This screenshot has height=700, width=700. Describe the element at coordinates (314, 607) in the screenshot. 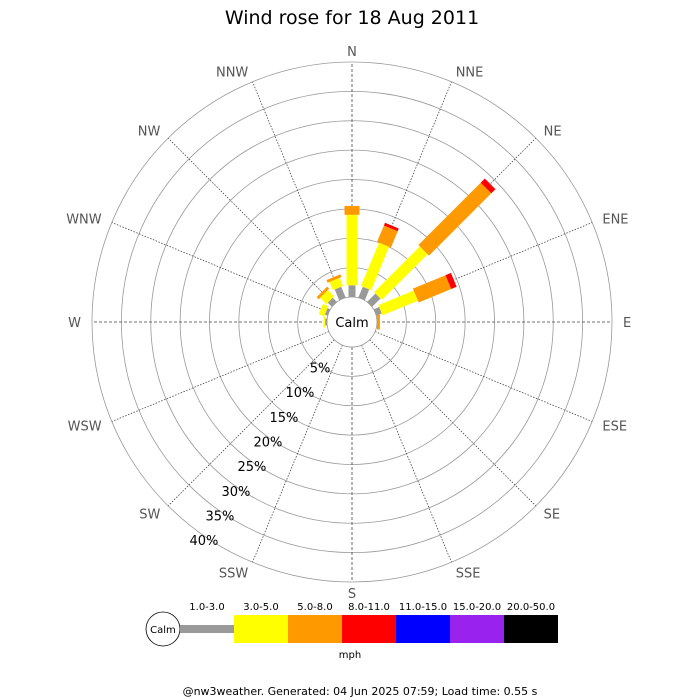

I see `legend-label: 5.0-8.0` at that location.